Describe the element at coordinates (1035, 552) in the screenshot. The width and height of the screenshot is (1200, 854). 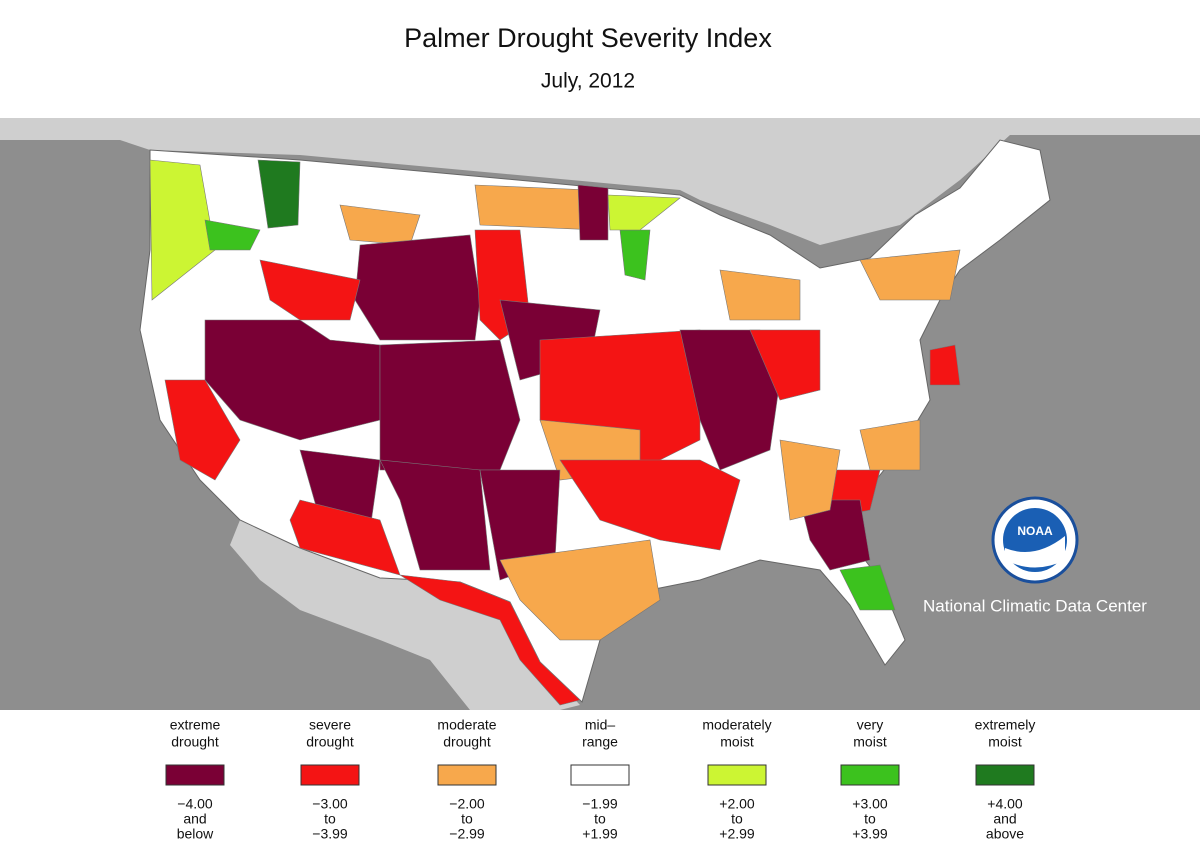
I see `logo-bird` at that location.